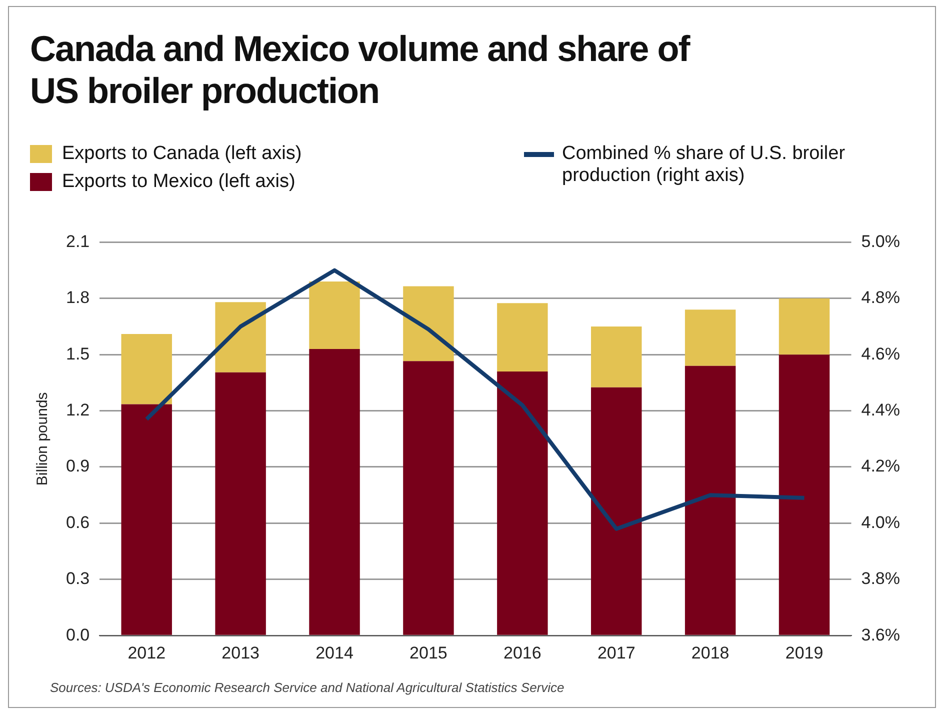 The height and width of the screenshot is (717, 944). Describe the element at coordinates (880, 522) in the screenshot. I see `y2-tick-label: 4.0%` at that location.